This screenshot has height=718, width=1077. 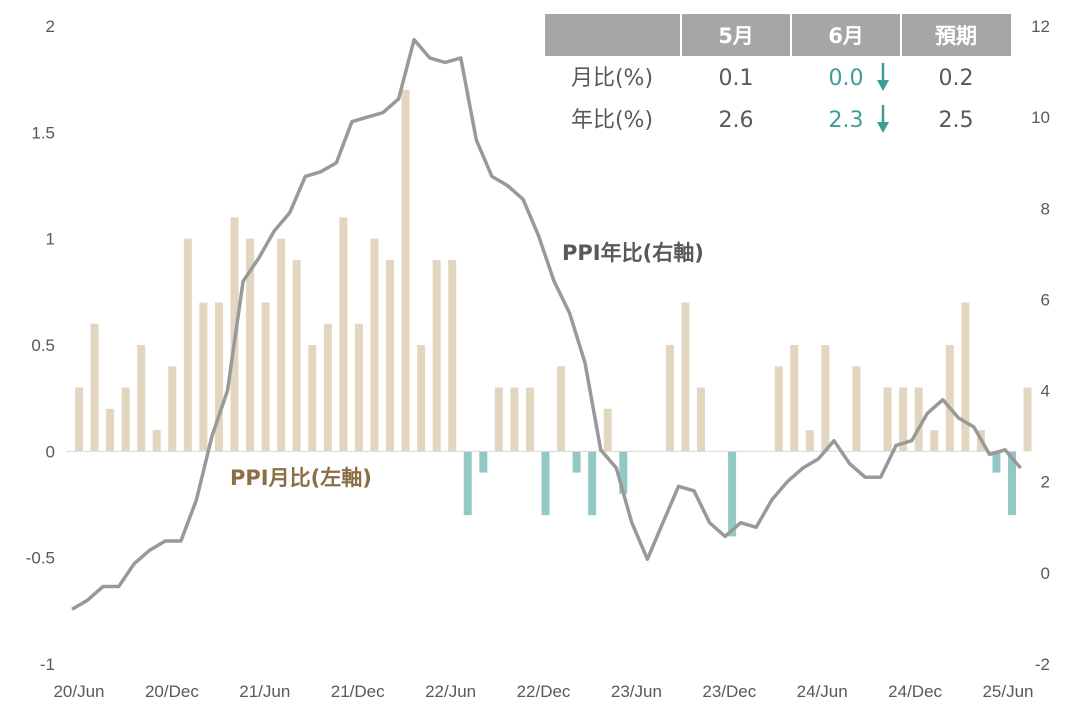 I want to click on row-mom-expected: 0.2, so click(x=956, y=78).